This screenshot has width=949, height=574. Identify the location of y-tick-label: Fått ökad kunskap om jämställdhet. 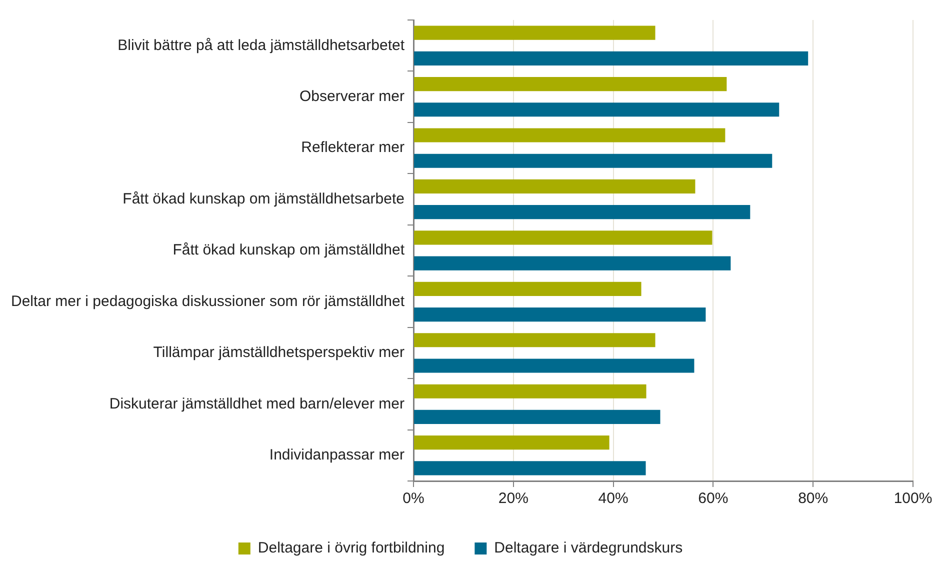
(289, 250).